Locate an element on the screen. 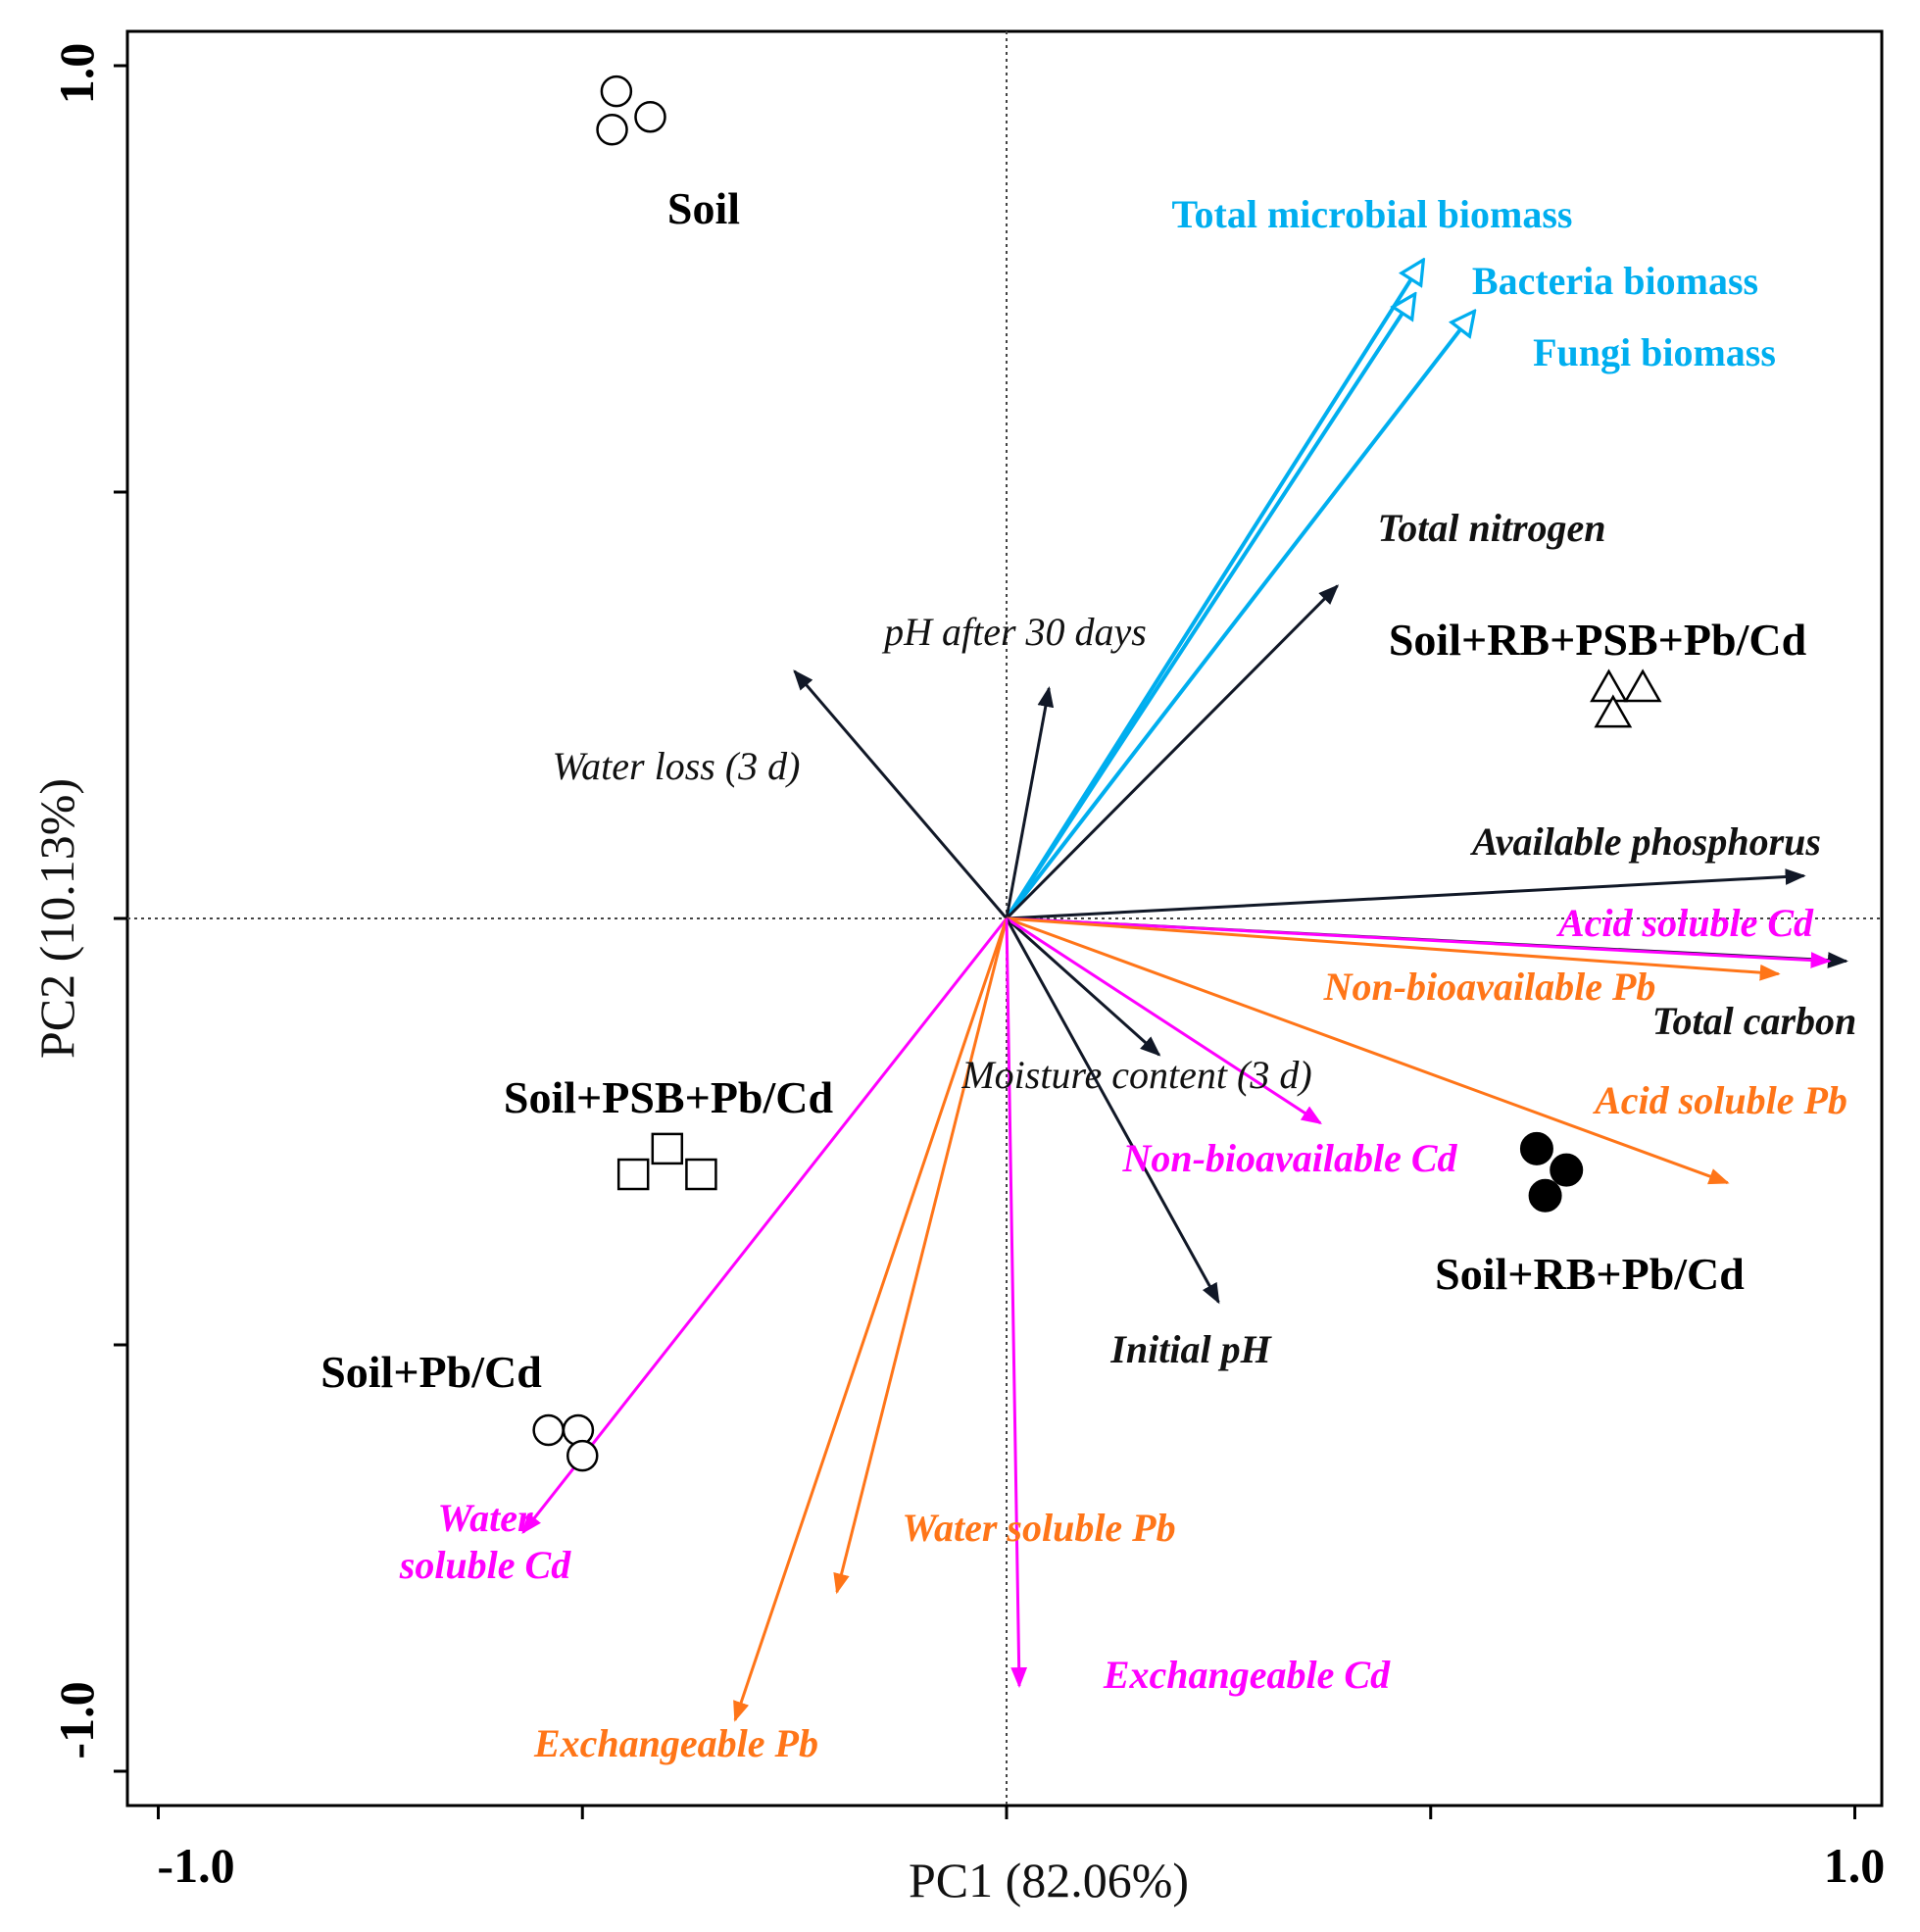 The image size is (1920, 1932). vector-label-water-soluble-cd: Water soluble Cd is located at coordinates (485, 1541).